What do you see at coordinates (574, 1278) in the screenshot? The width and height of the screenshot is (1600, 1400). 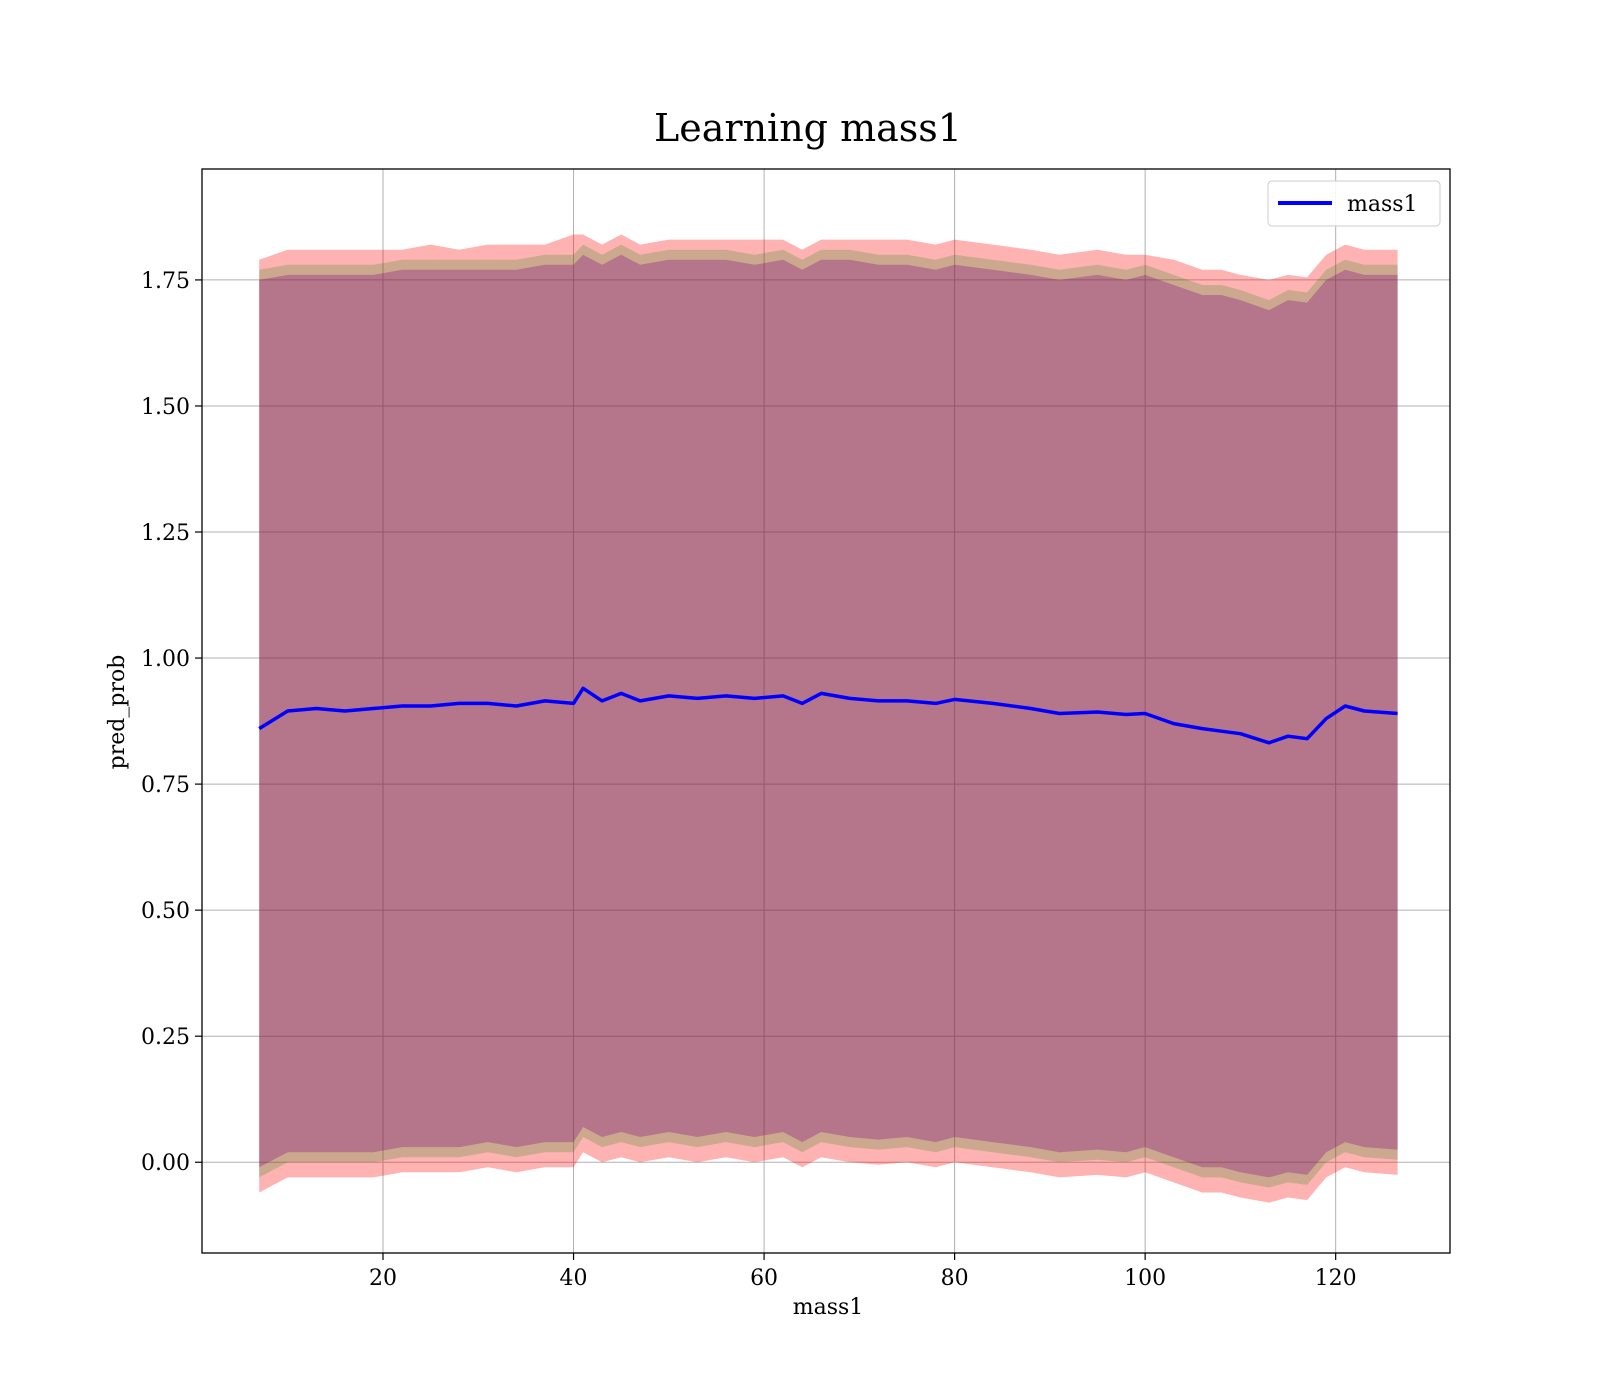 I see `x-tick-label: 40` at bounding box center [574, 1278].